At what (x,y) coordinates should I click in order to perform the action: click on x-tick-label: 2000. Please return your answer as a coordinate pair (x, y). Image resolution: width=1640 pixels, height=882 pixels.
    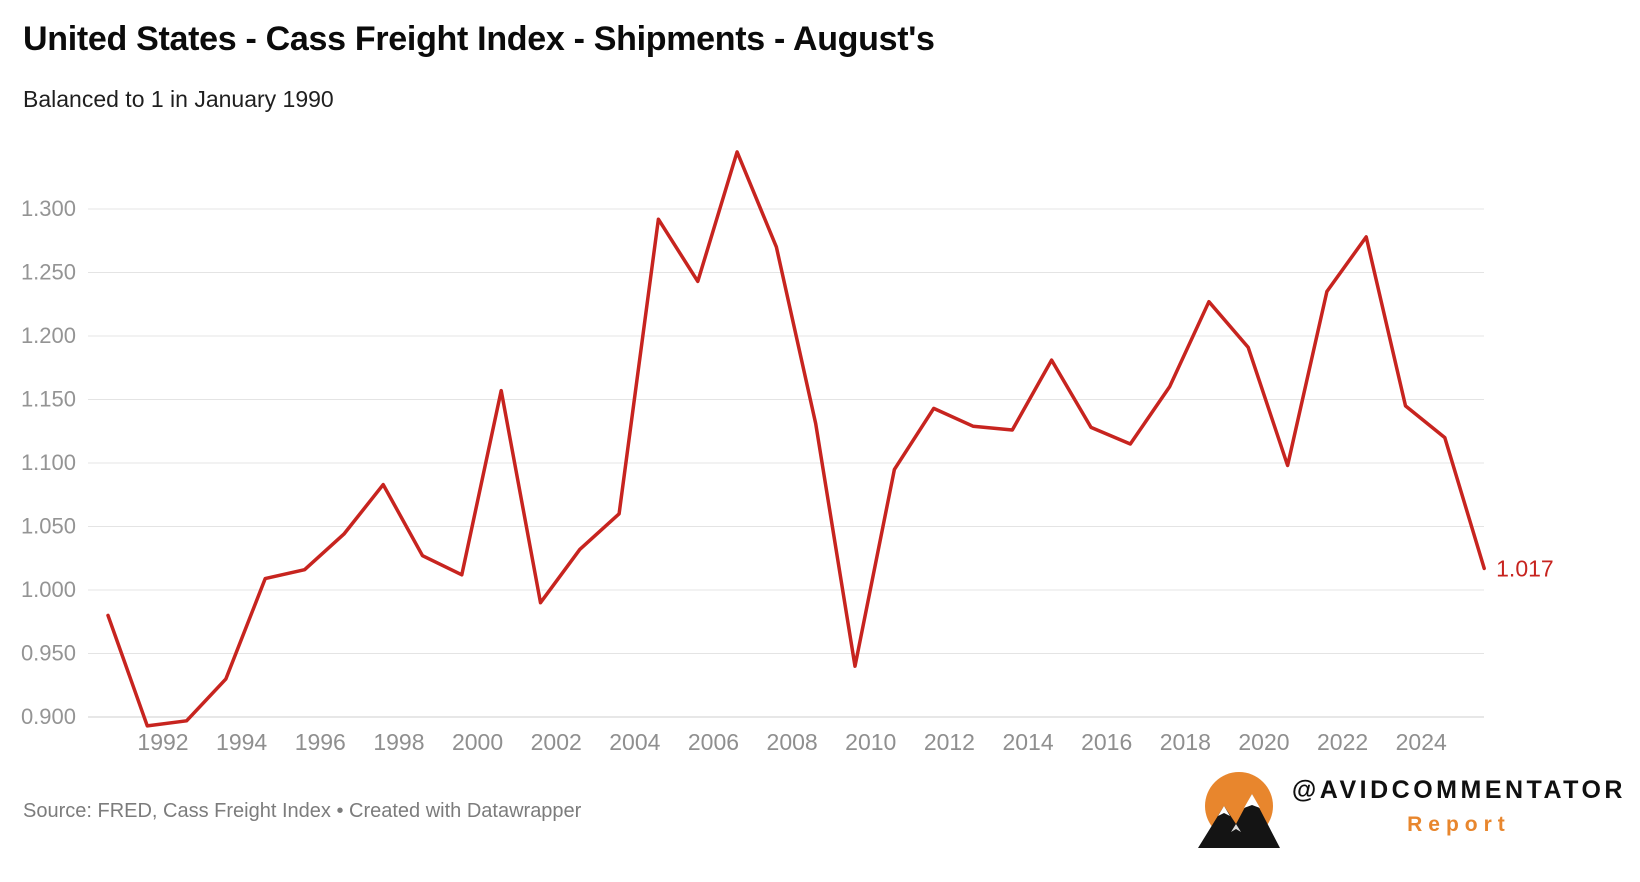
    Looking at the image, I should click on (477, 742).